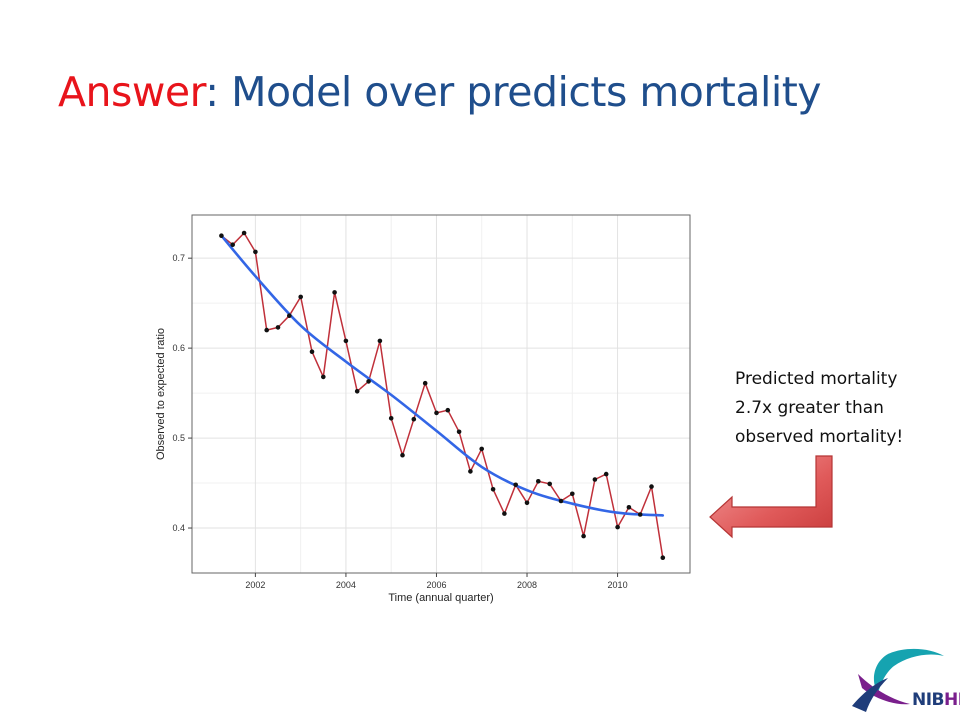 This screenshot has height=723, width=960. What do you see at coordinates (178, 348) in the screenshot?
I see `y-tick-label: 0.6` at bounding box center [178, 348].